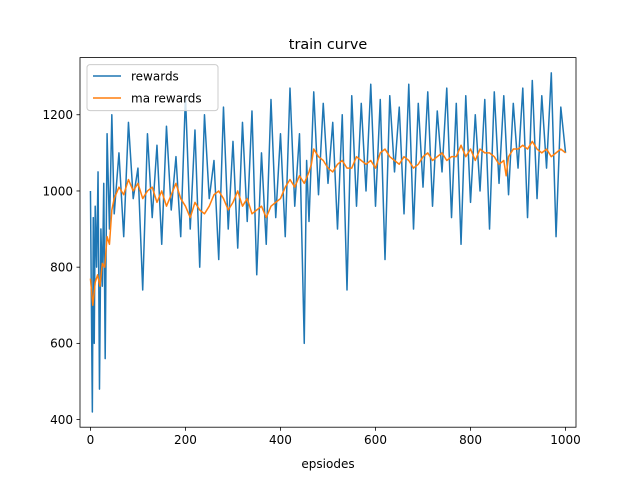 The height and width of the screenshot is (484, 640). Describe the element at coordinates (565, 440) in the screenshot. I see `x-tick-label: 1000` at that location.